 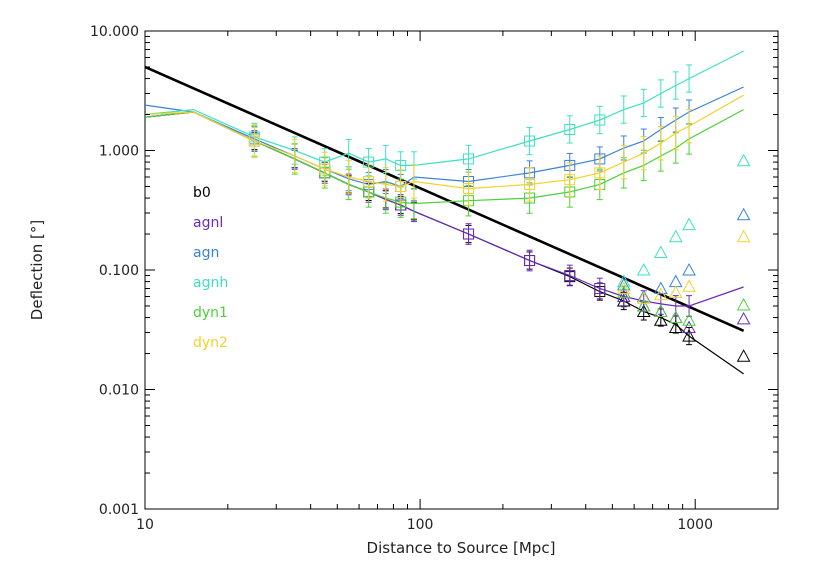 What do you see at coordinates (210, 283) in the screenshot?
I see `legend-entry: agnh` at bounding box center [210, 283].